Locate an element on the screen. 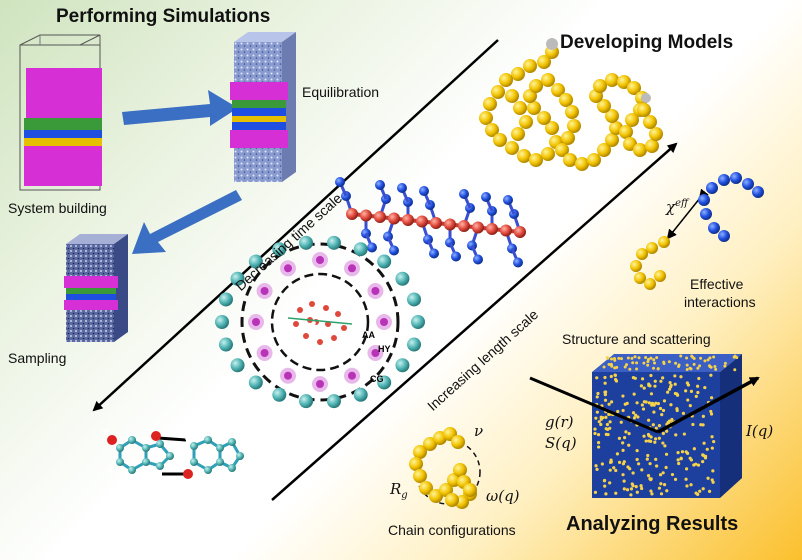 The height and width of the screenshot is (560, 802). scattered-beam-arrow is located at coordinates (708, 405).